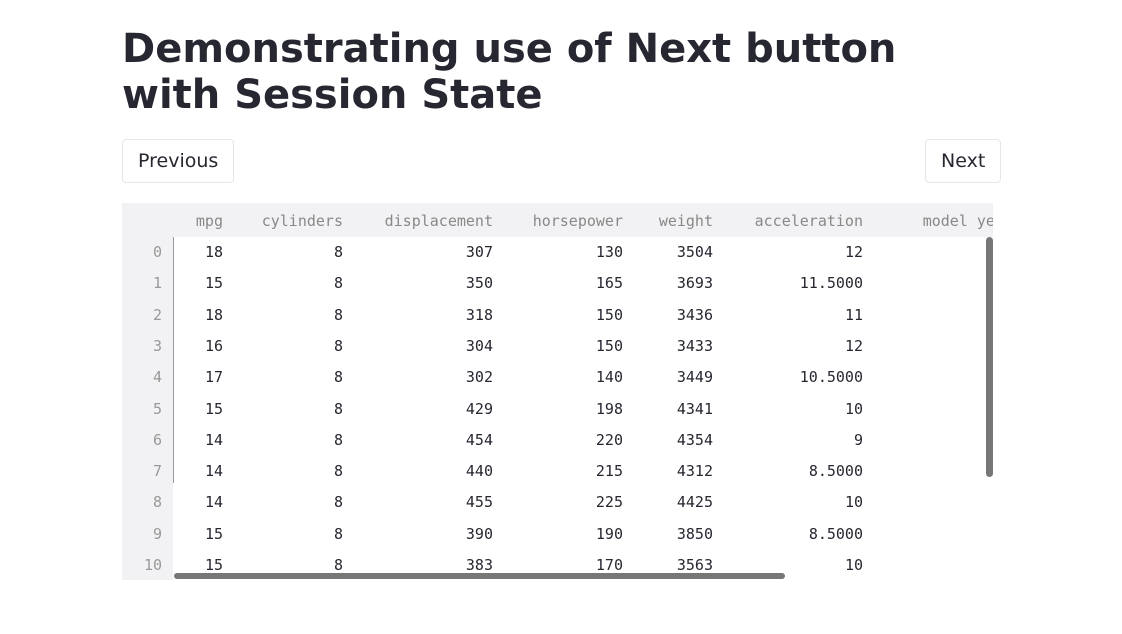  Describe the element at coordinates (157, 408) in the screenshot. I see `row-index: 5` at that location.